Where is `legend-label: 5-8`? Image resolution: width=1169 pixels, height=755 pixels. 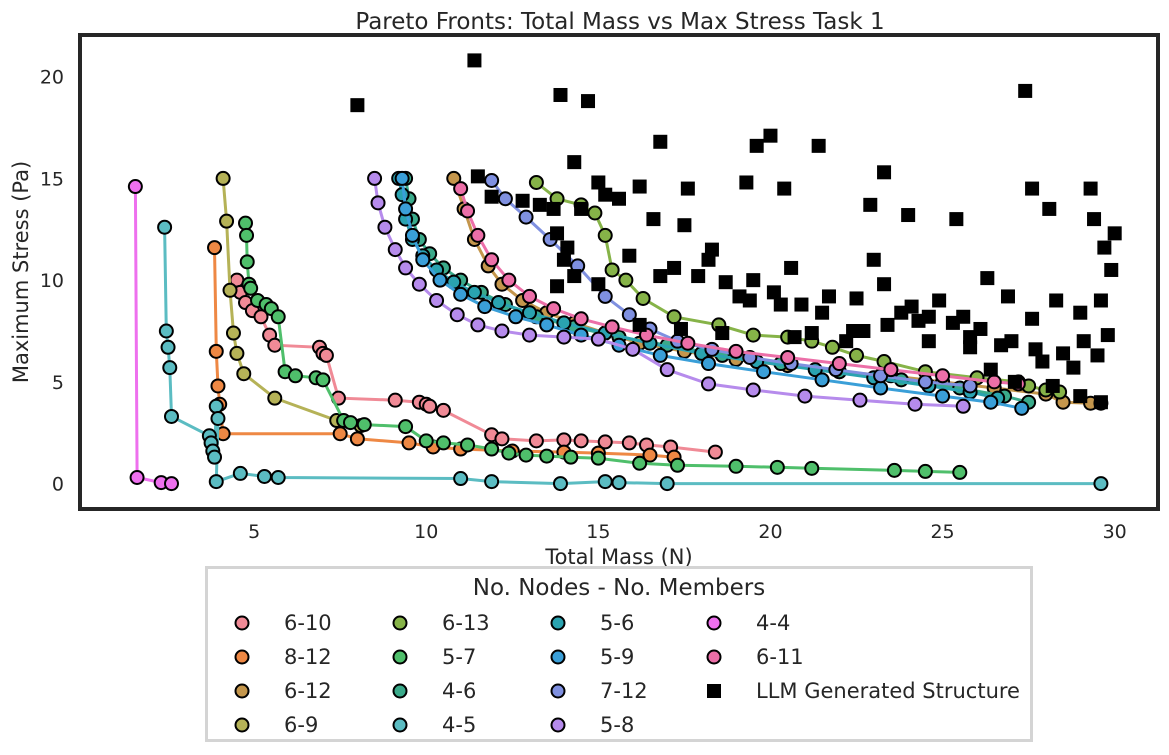 legend-label: 5-8 is located at coordinates (617, 725).